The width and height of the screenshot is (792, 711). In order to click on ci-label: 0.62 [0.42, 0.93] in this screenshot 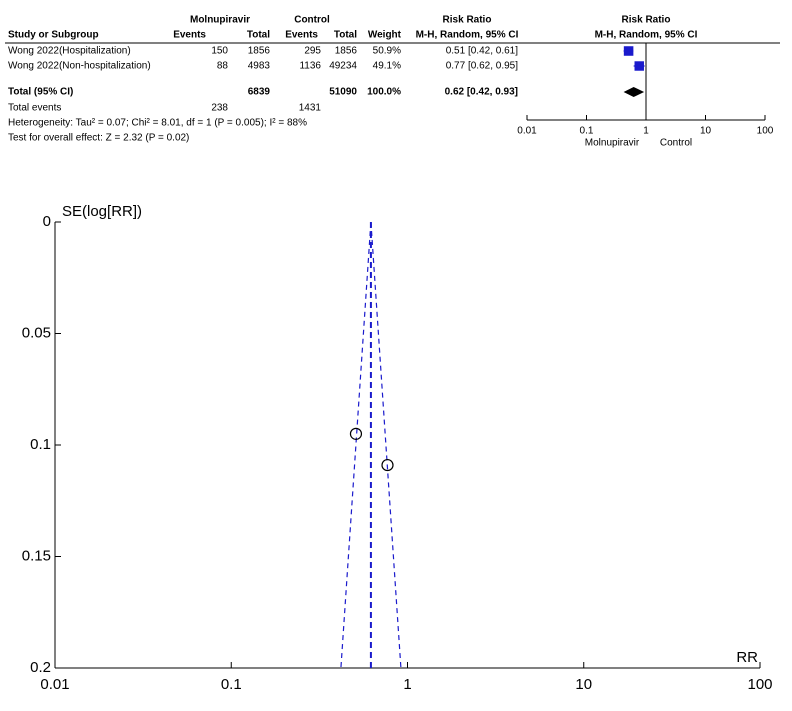, I will do `click(481, 92)`.